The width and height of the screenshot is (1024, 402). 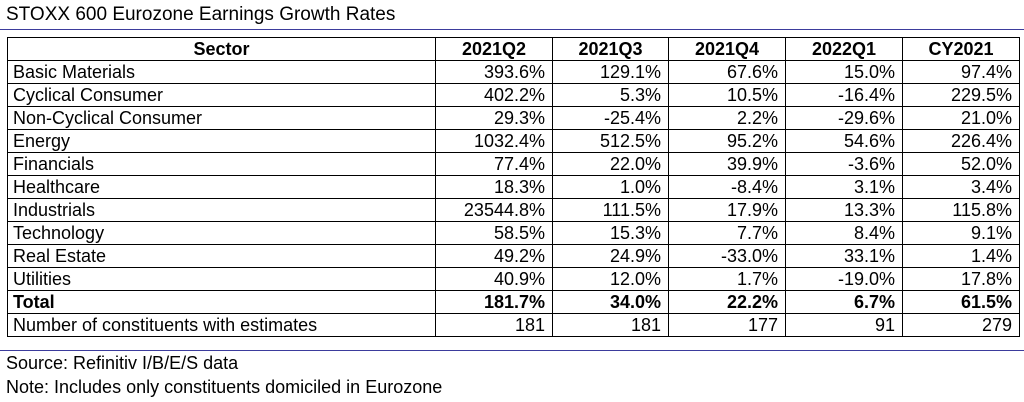 What do you see at coordinates (221, 233) in the screenshot?
I see `sector-label: Technology` at bounding box center [221, 233].